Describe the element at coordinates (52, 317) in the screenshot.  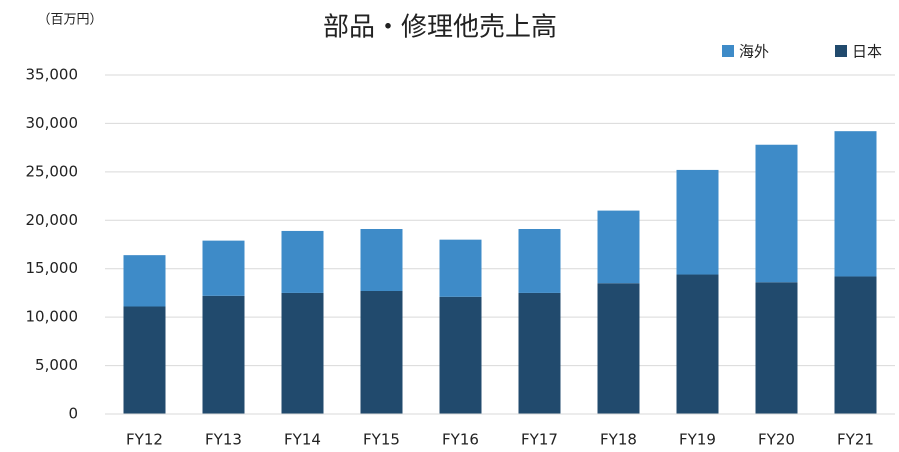
I see `y-tick-label: 10,000` at that location.